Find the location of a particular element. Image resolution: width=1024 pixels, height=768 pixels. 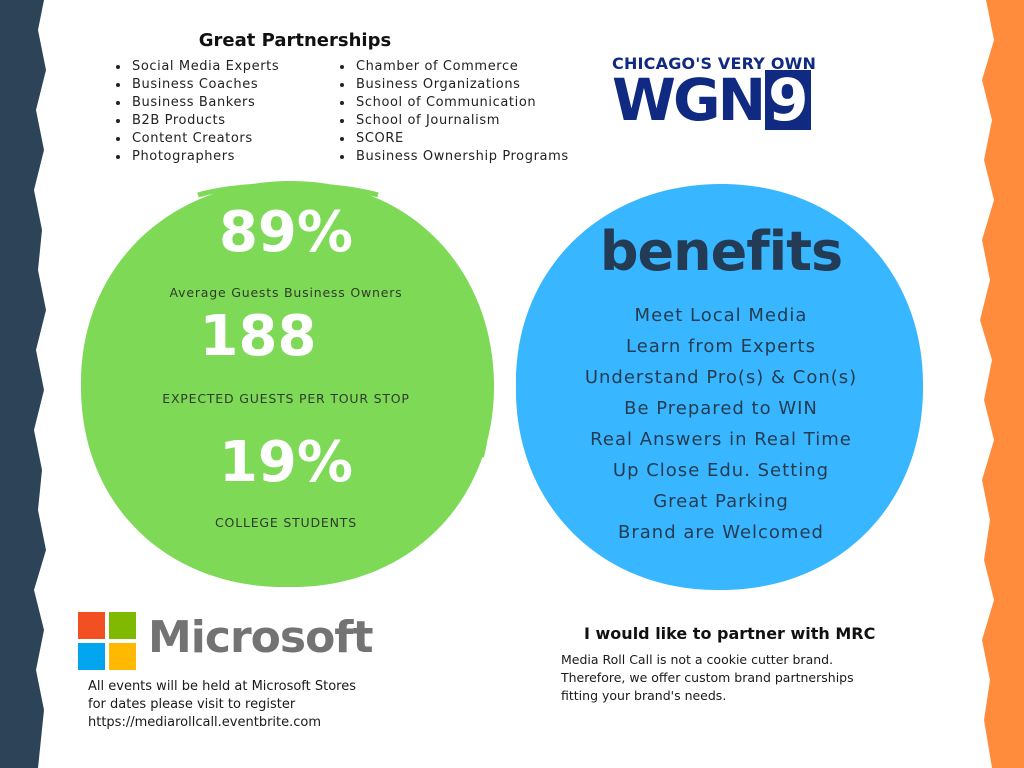

stat-value: 188 is located at coordinates (258, 336).